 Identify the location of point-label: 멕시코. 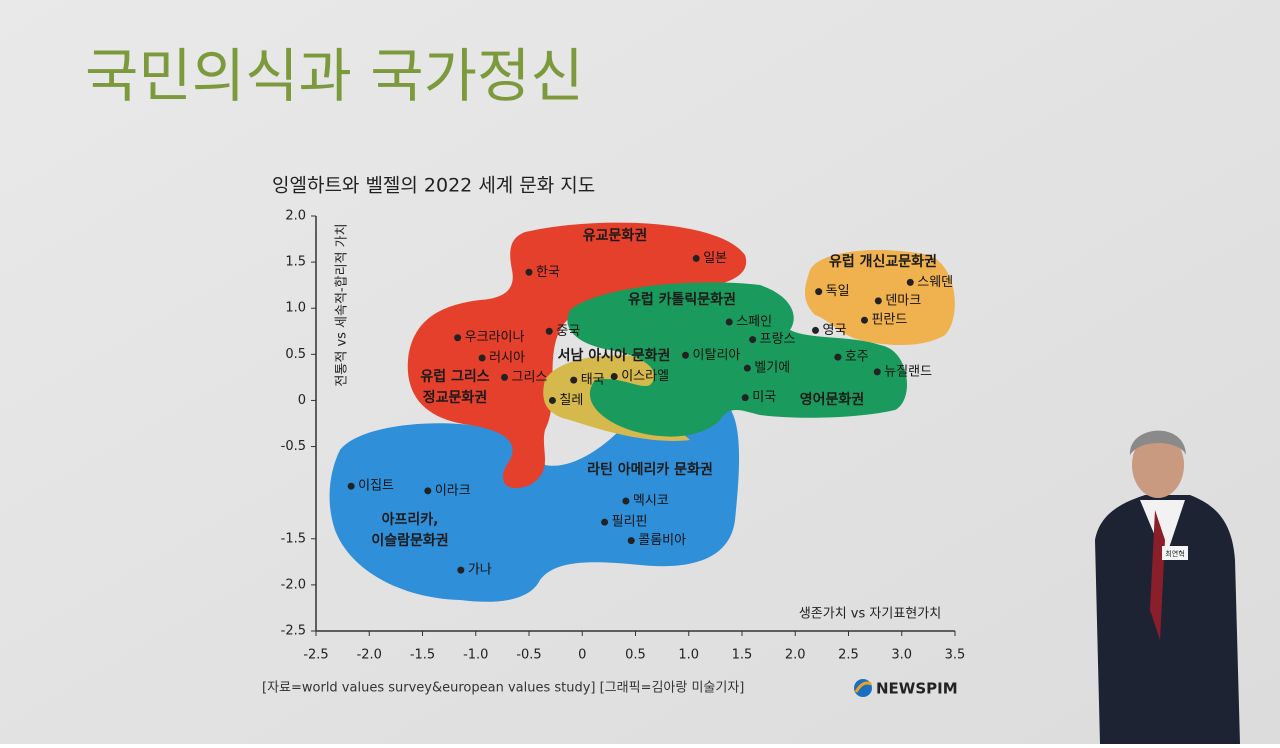
(651, 500).